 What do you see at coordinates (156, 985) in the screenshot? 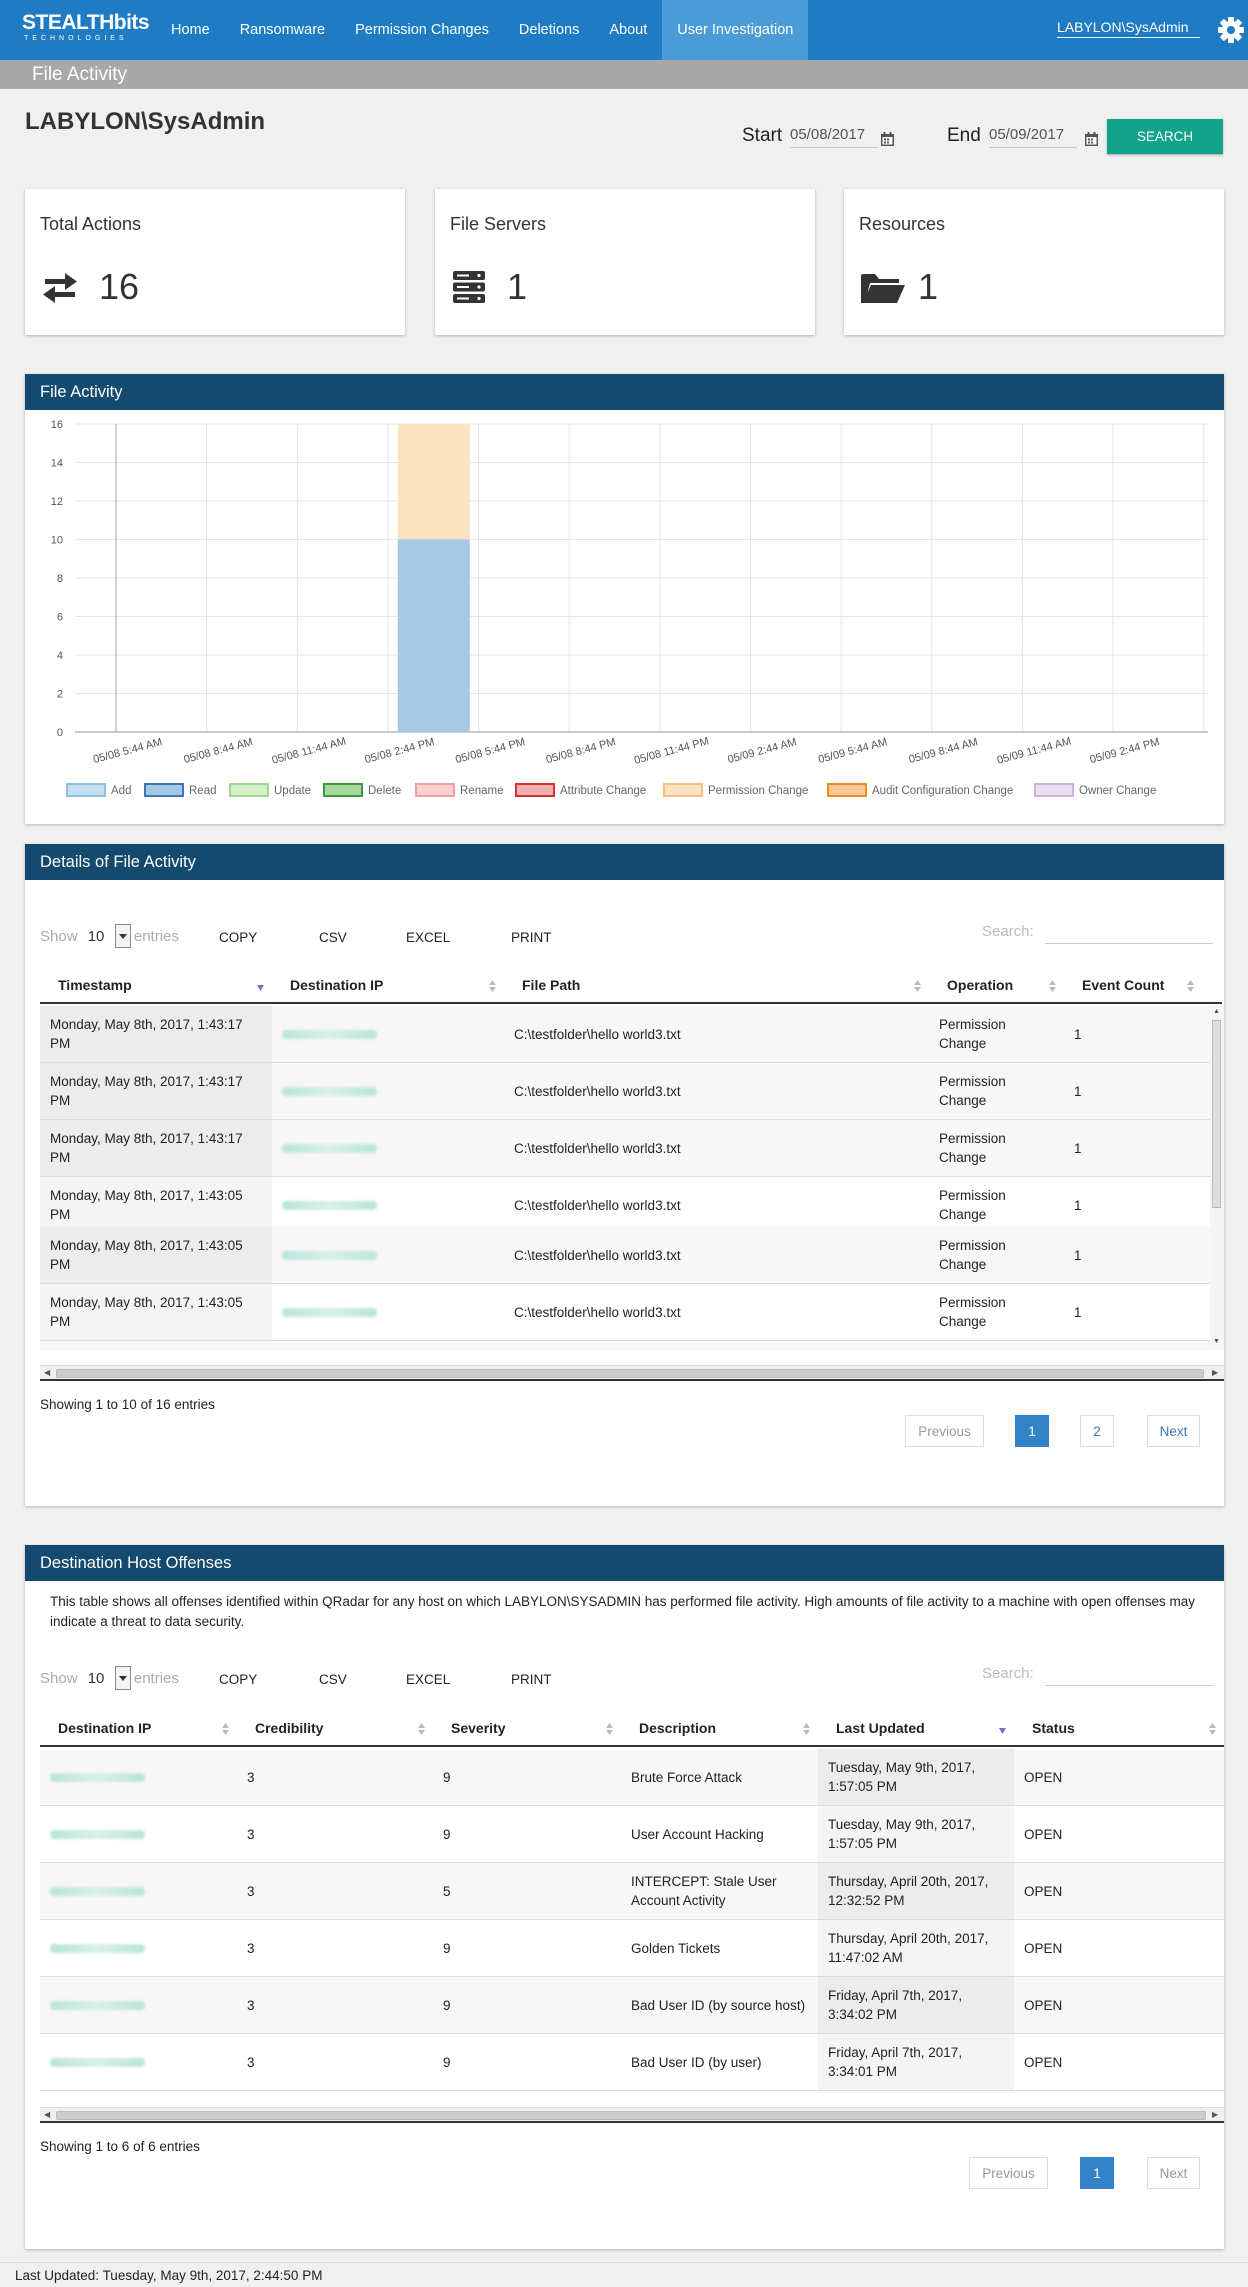
I see `col-timestamp: Timestamp` at bounding box center [156, 985].